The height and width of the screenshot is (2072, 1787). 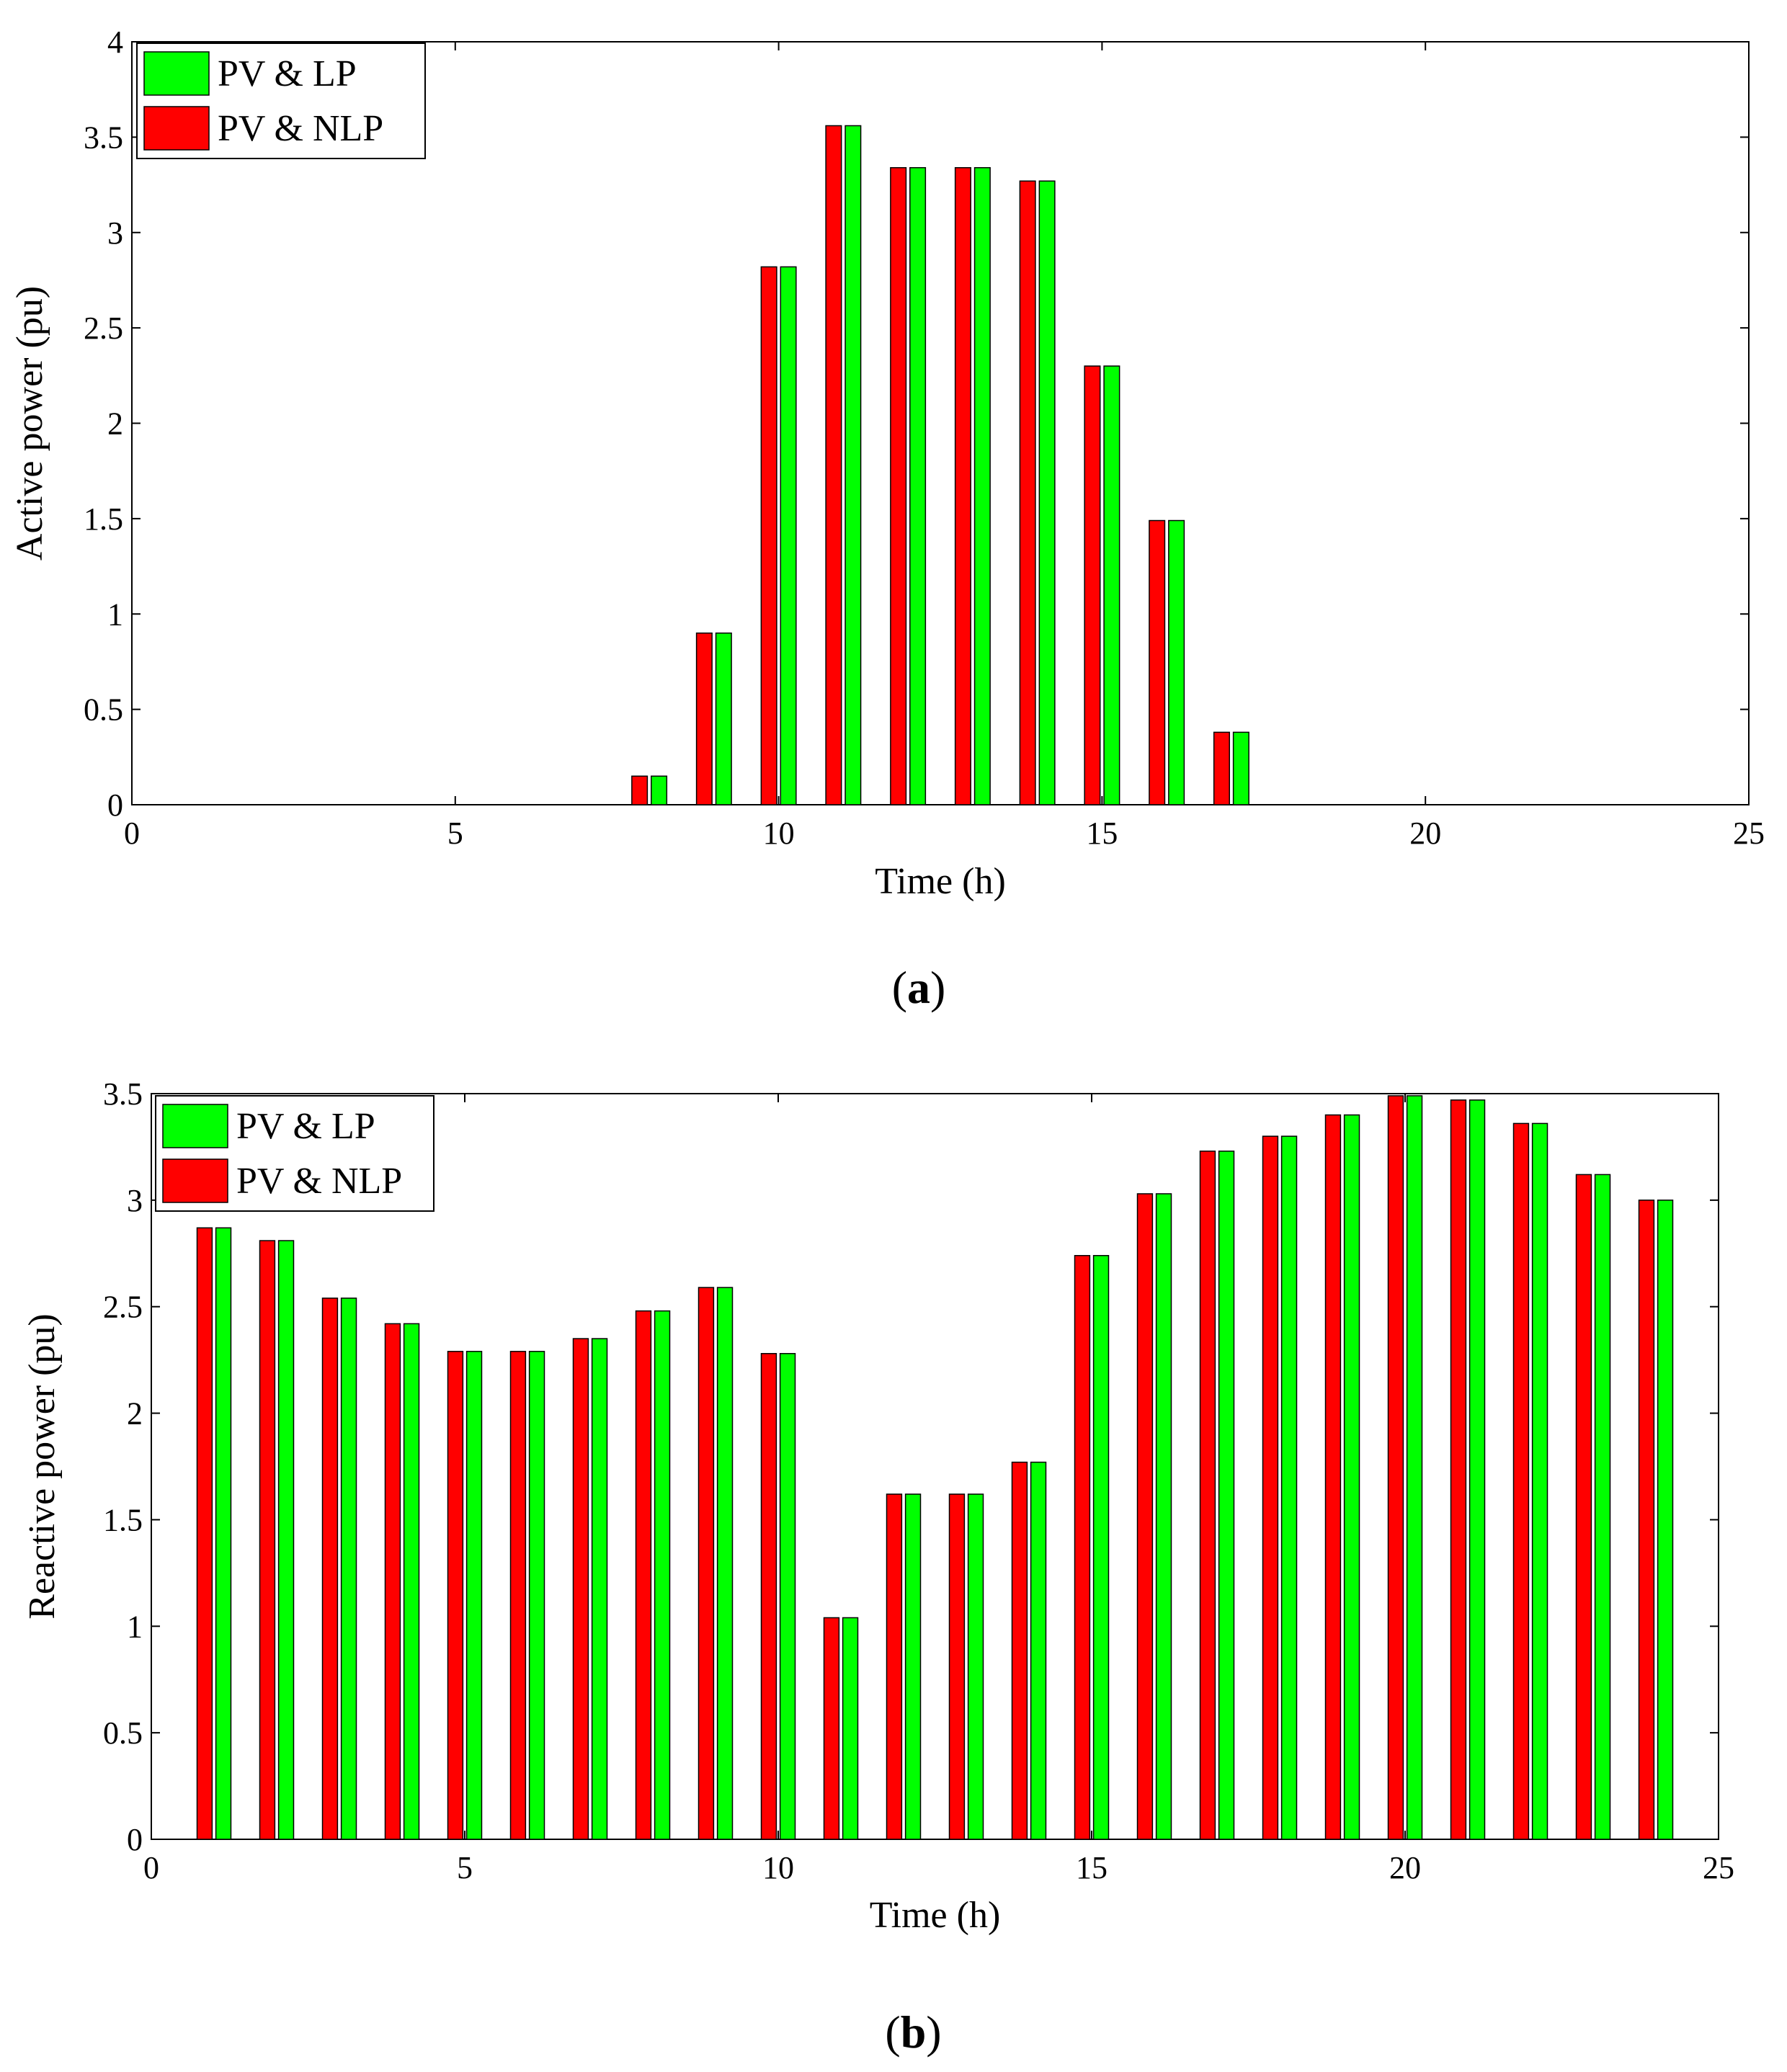 What do you see at coordinates (176, 128) in the screenshot?
I see `legend-swatch-nlp` at bounding box center [176, 128].